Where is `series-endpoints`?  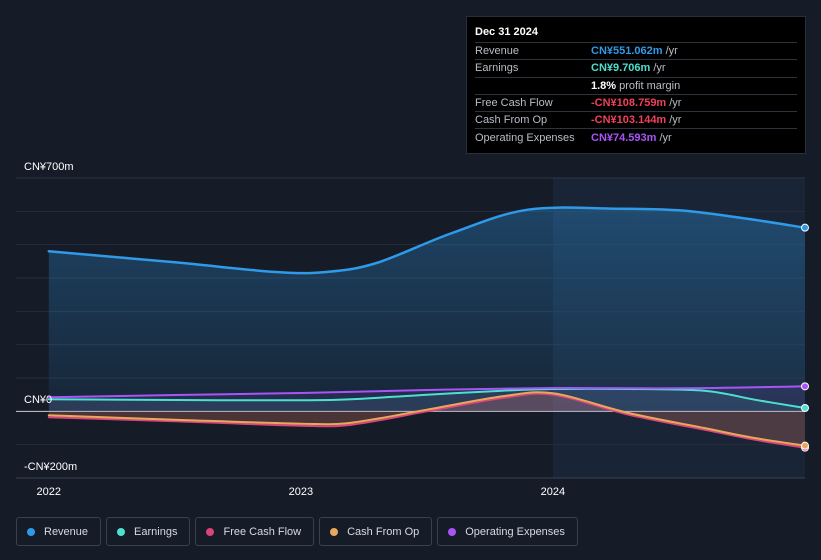
series-endpoints is located at coordinates (805, 337).